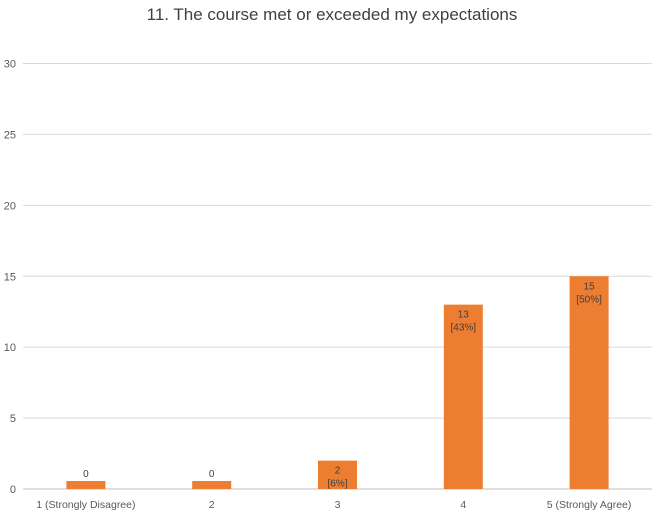 The width and height of the screenshot is (665, 526). Describe the element at coordinates (10, 206) in the screenshot. I see `y-tick-label: 20` at that location.